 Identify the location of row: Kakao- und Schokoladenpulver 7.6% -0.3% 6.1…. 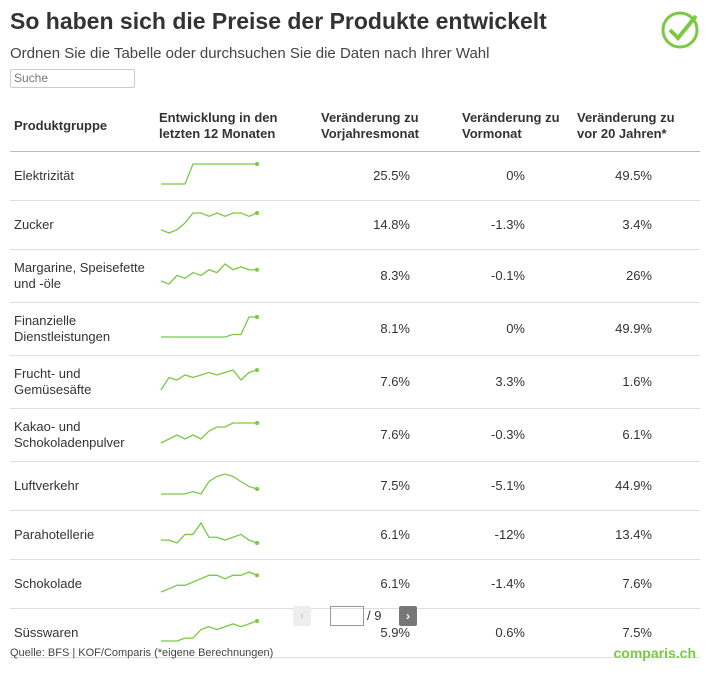
(355, 435).